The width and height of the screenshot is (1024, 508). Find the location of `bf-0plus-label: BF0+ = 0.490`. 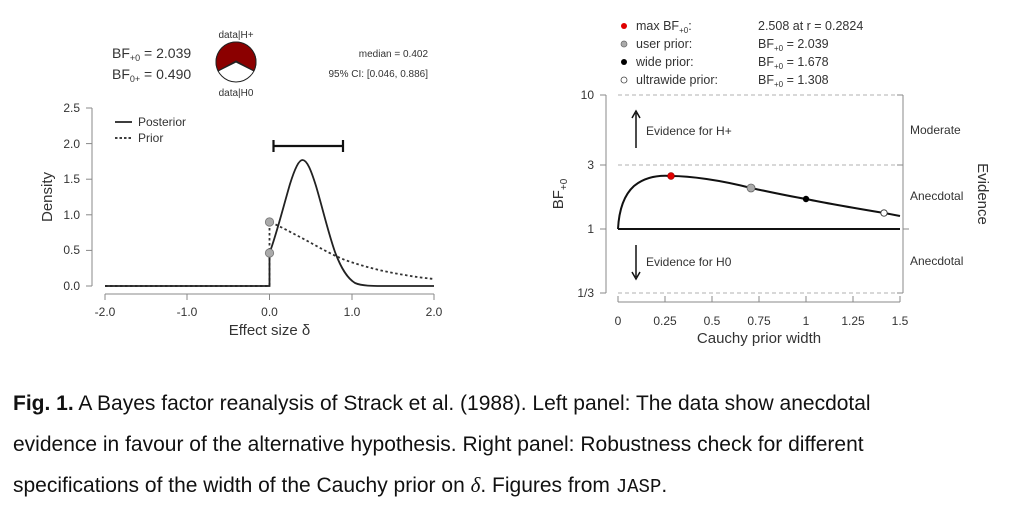

bf-0plus-label: BF0+ = 0.490 is located at coordinates (151, 75).